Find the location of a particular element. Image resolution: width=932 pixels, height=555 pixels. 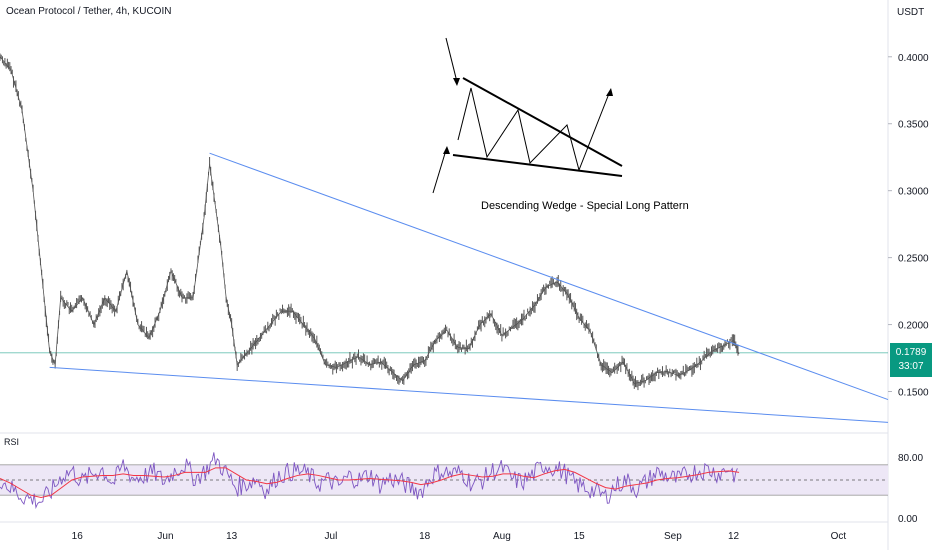

rsi-pane is located at coordinates (444, 481).